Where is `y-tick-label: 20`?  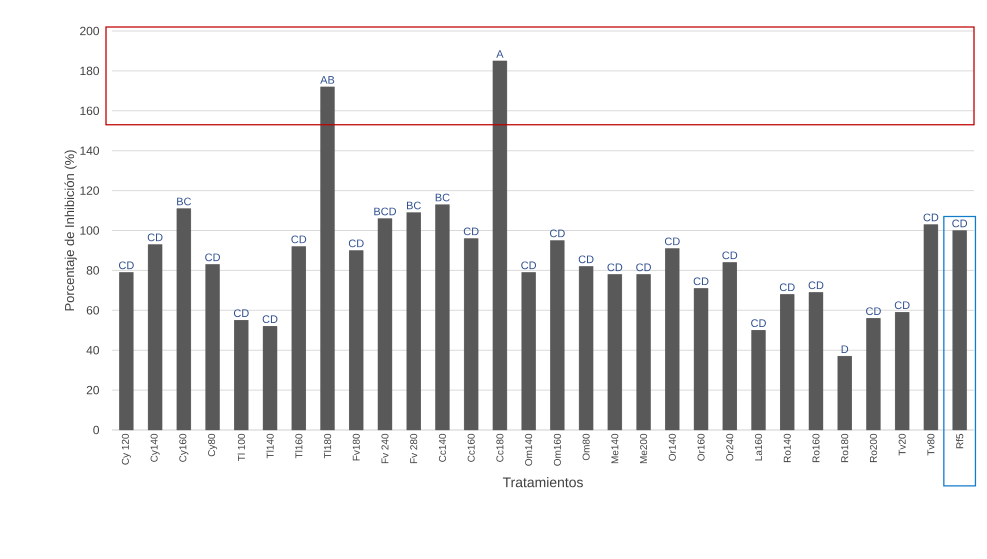
y-tick-label: 20 is located at coordinates (93, 390).